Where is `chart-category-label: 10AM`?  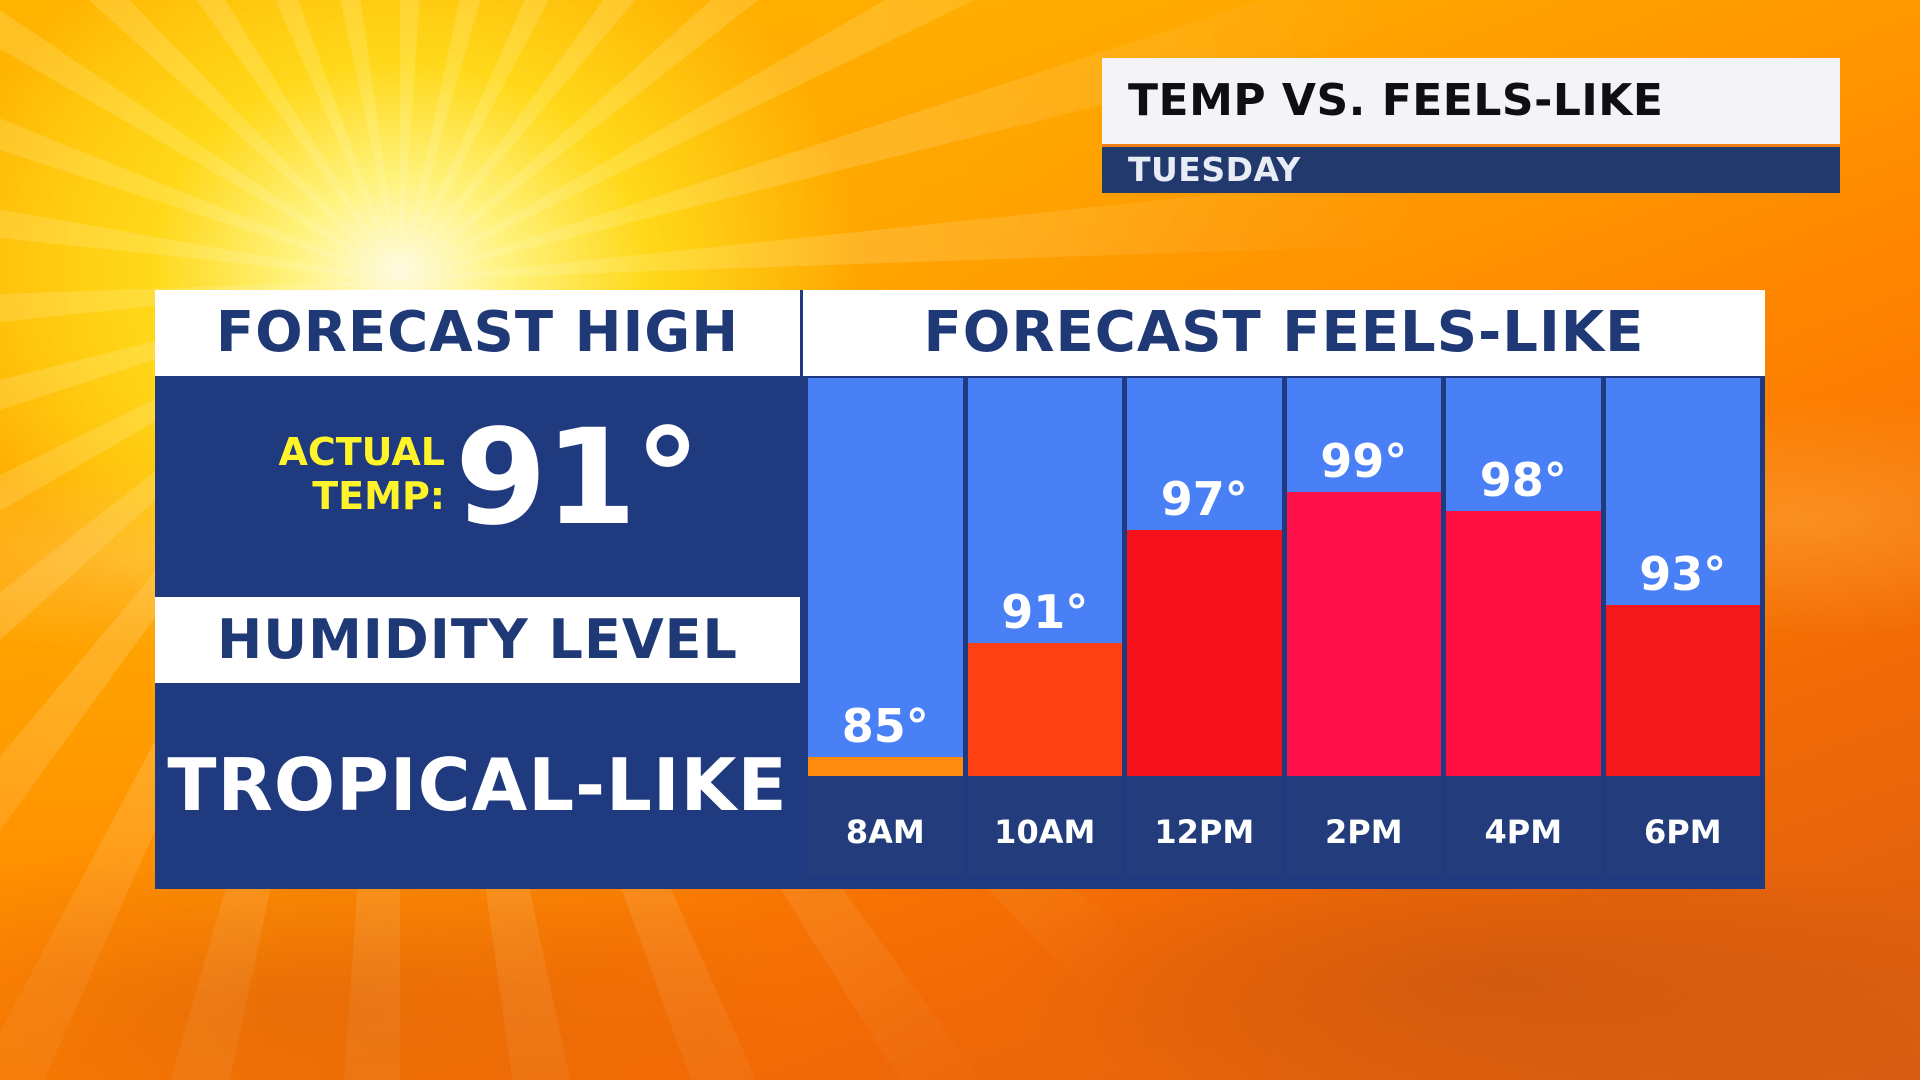
chart-category-label: 10AM is located at coordinates (1044, 826).